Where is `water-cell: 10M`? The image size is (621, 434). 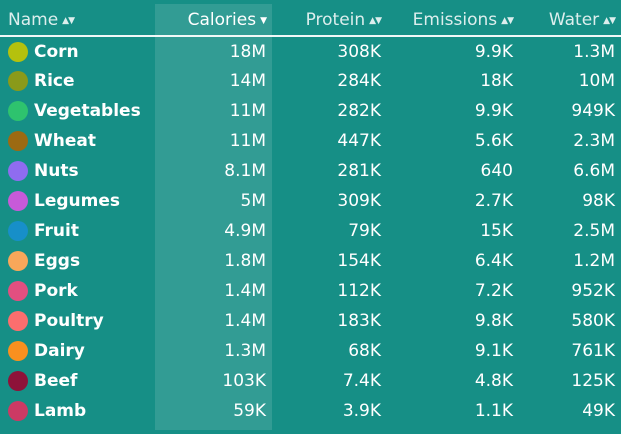
water-cell: 10M is located at coordinates (596, 81).